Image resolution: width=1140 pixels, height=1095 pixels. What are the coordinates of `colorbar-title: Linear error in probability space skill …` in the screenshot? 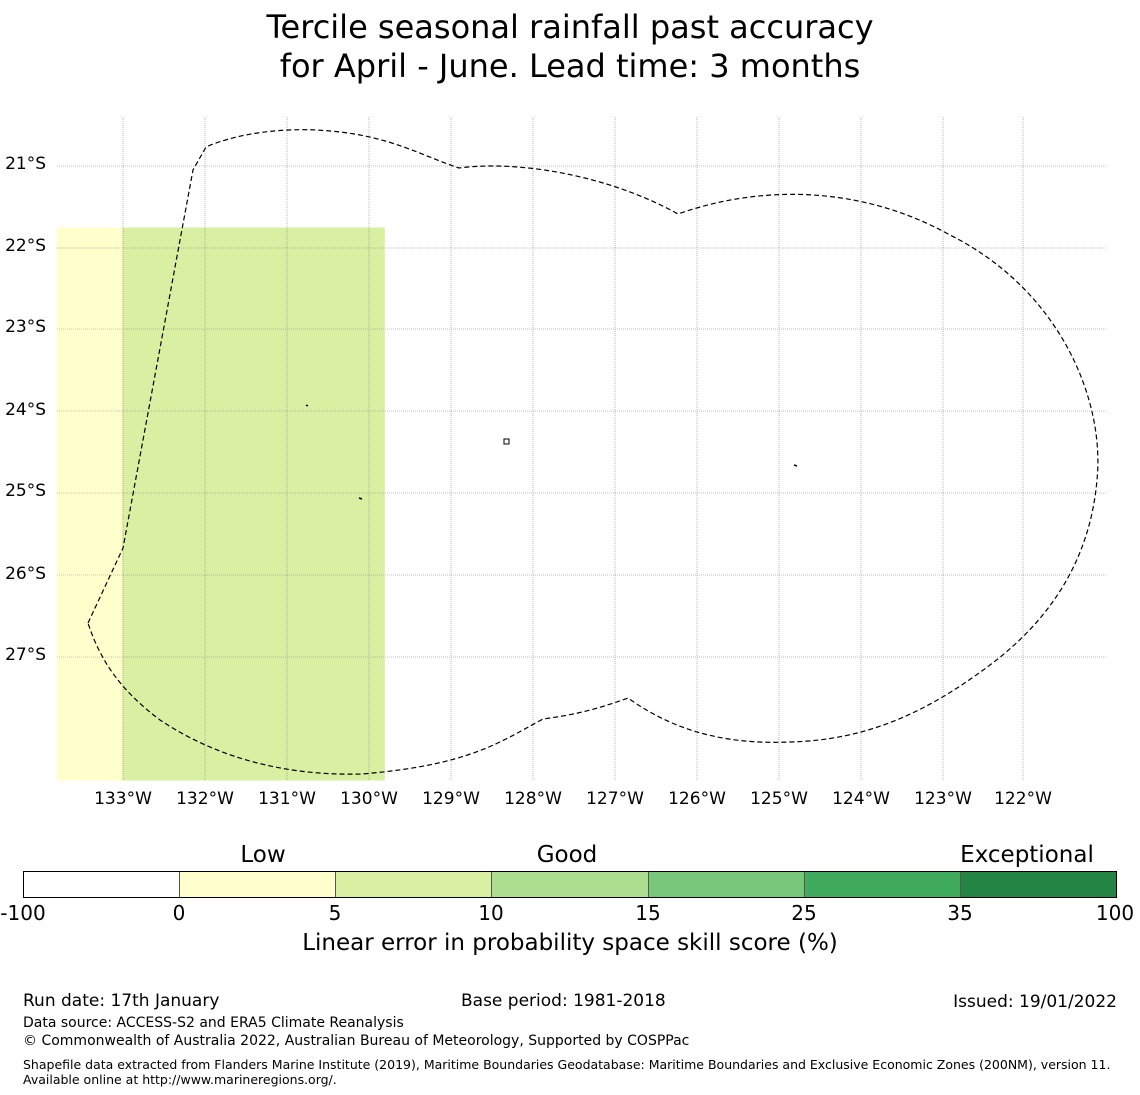 It's located at (570, 943).